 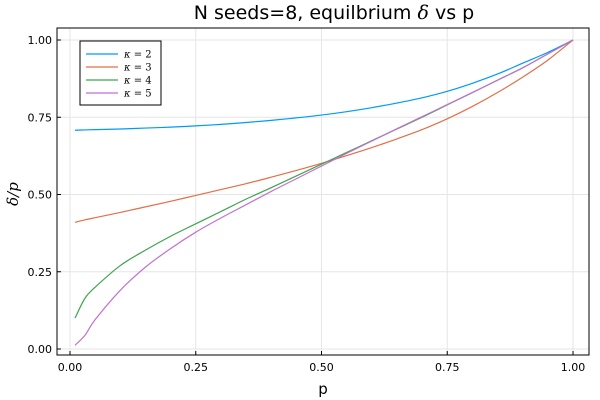 What do you see at coordinates (573, 367) in the screenshot?
I see `x-tick-label: 1.00` at bounding box center [573, 367].